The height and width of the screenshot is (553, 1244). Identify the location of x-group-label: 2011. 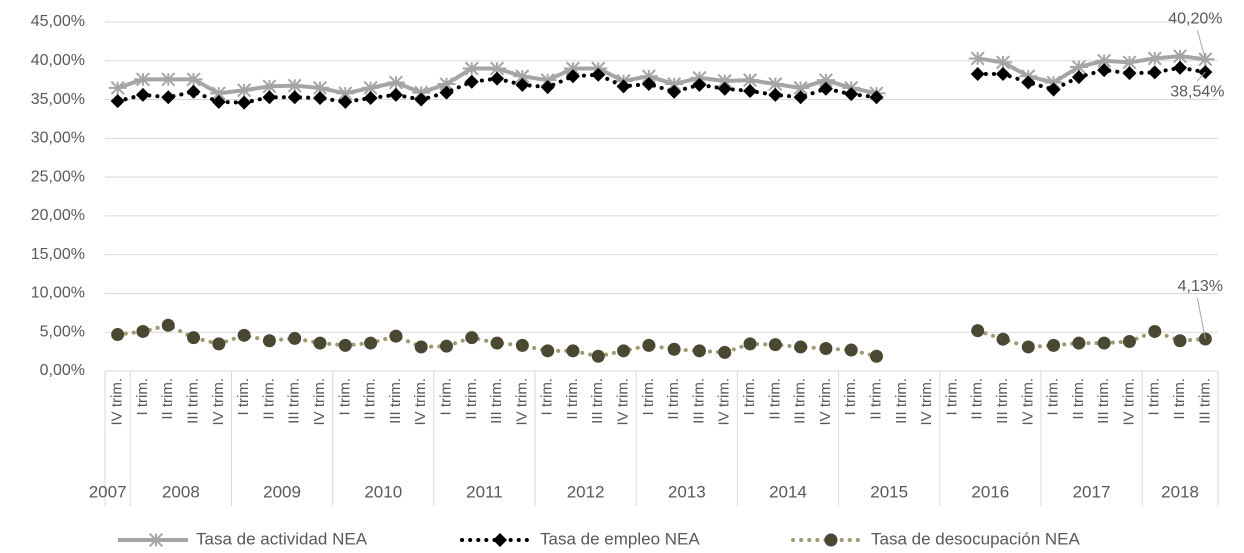
(484, 491).